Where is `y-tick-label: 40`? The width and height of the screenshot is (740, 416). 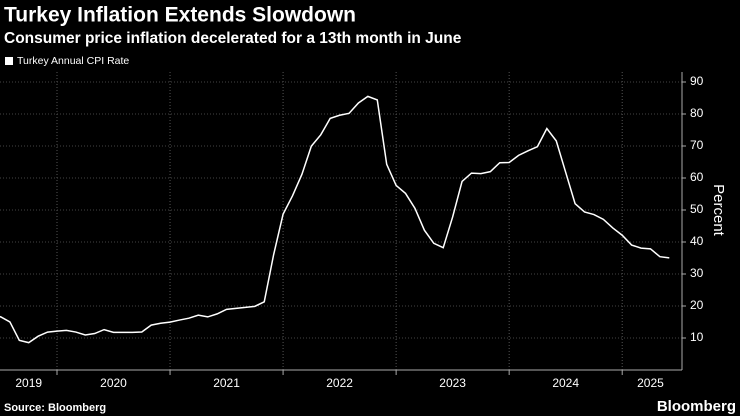
y-tick-label: 40 is located at coordinates (697, 241).